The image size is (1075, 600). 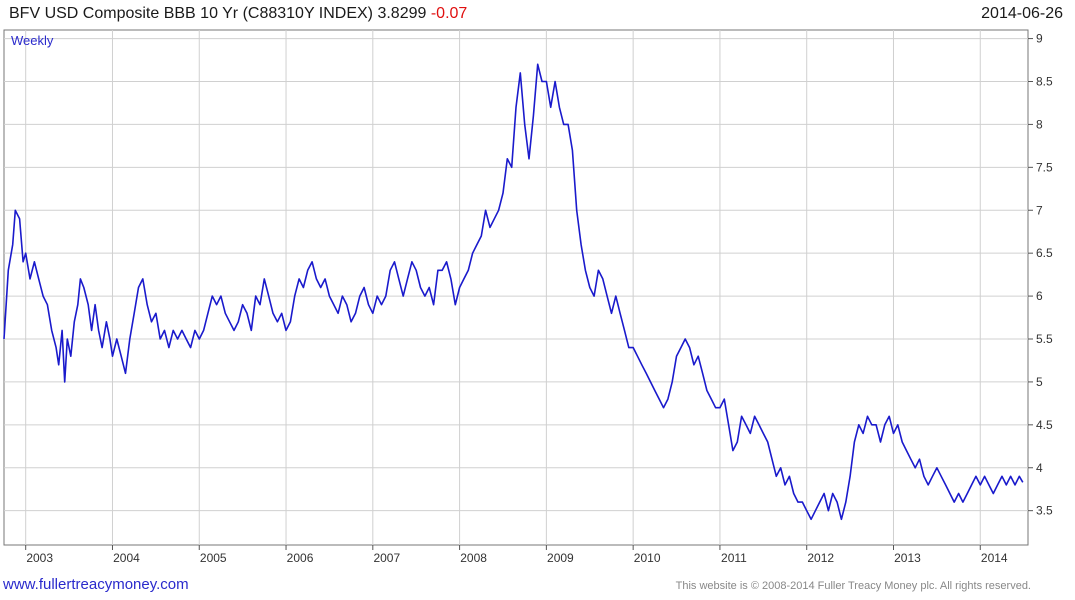 What do you see at coordinates (473, 558) in the screenshot?
I see `x-tick-label: 2008` at bounding box center [473, 558].